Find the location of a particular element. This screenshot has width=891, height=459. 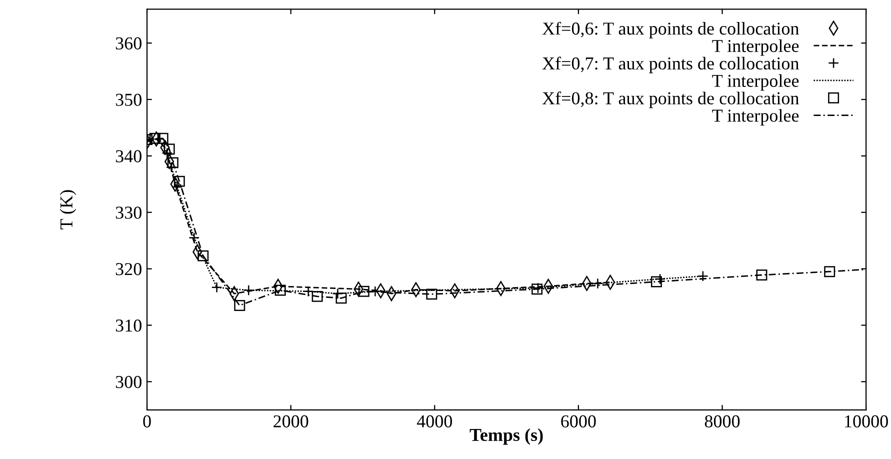

x-tick-label: 0 is located at coordinates (147, 421).